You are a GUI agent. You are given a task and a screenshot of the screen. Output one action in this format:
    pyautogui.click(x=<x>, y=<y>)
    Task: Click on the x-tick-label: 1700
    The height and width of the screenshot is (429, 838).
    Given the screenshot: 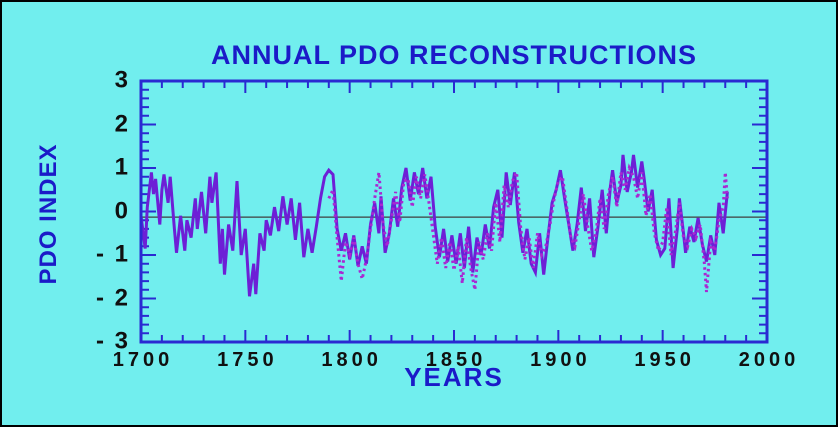 What is the action you would take?
    pyautogui.click(x=143, y=360)
    